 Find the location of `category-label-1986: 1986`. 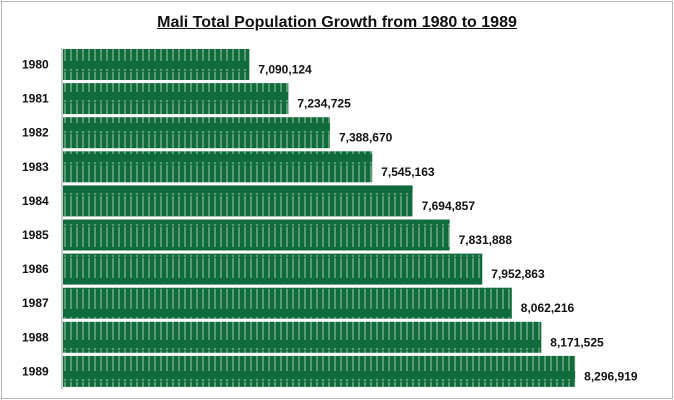

category-label-1986: 1986 is located at coordinates (35, 269).